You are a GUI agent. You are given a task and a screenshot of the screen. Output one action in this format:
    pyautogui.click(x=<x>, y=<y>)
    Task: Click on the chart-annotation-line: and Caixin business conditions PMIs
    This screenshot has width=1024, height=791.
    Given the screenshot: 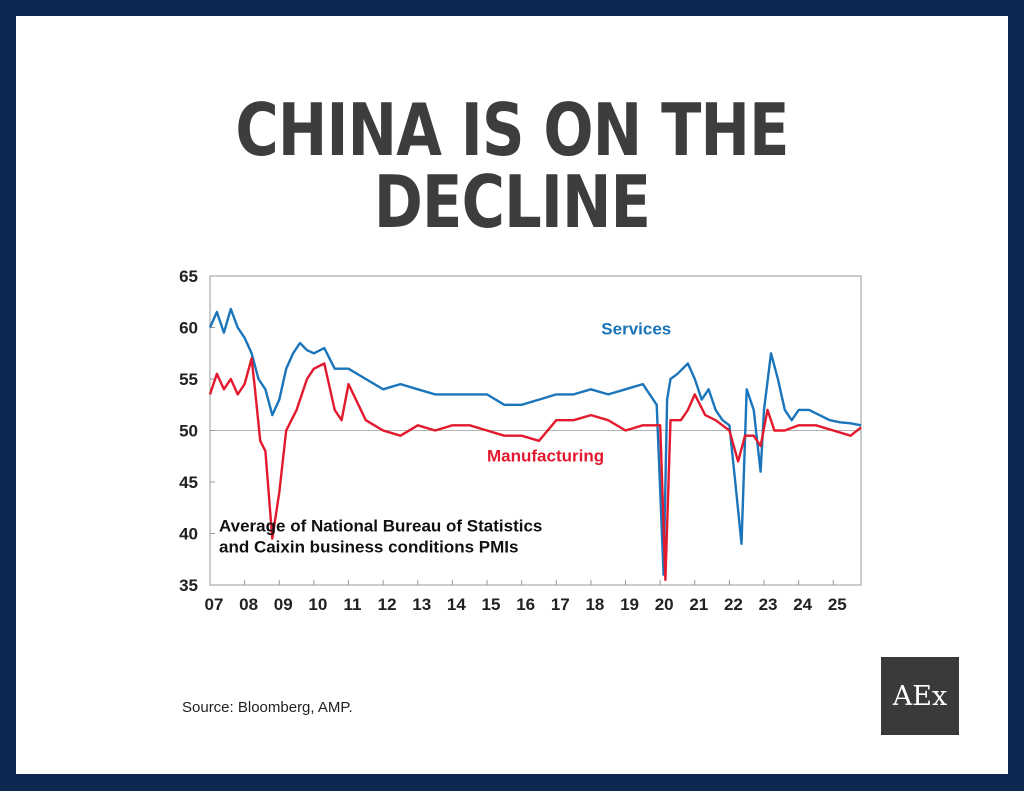 What is the action you would take?
    pyautogui.click(x=368, y=546)
    